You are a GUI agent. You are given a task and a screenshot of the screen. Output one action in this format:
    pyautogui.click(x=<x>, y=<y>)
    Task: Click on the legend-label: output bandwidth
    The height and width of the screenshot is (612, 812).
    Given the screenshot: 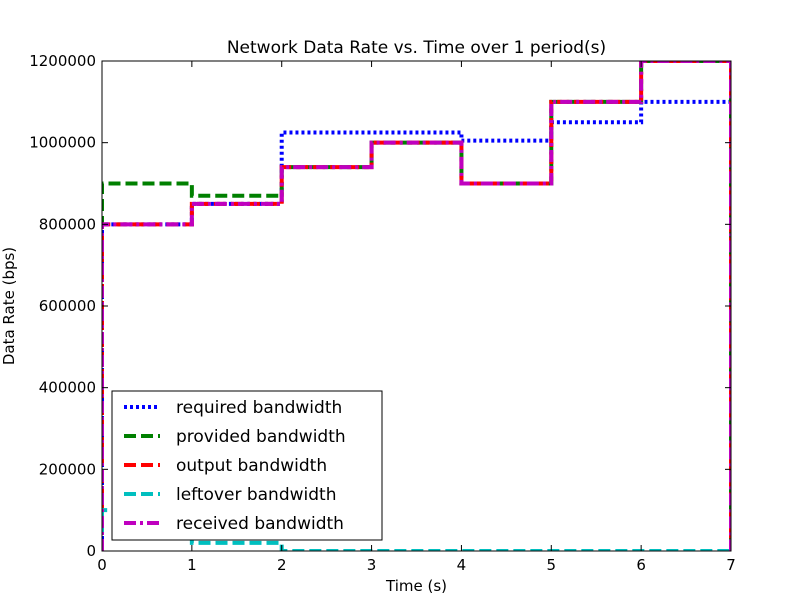 What is the action you would take?
    pyautogui.click(x=251, y=466)
    